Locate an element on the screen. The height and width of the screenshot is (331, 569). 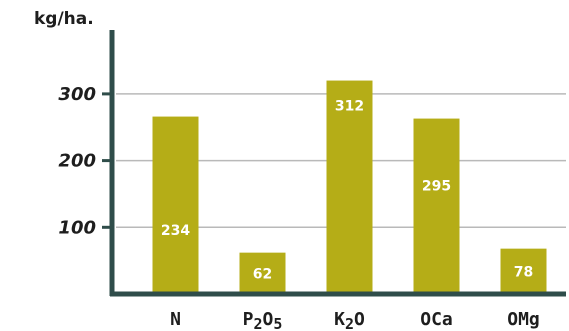
x-tick-label-P2O5: P2O5 is located at coordinates (263, 320).